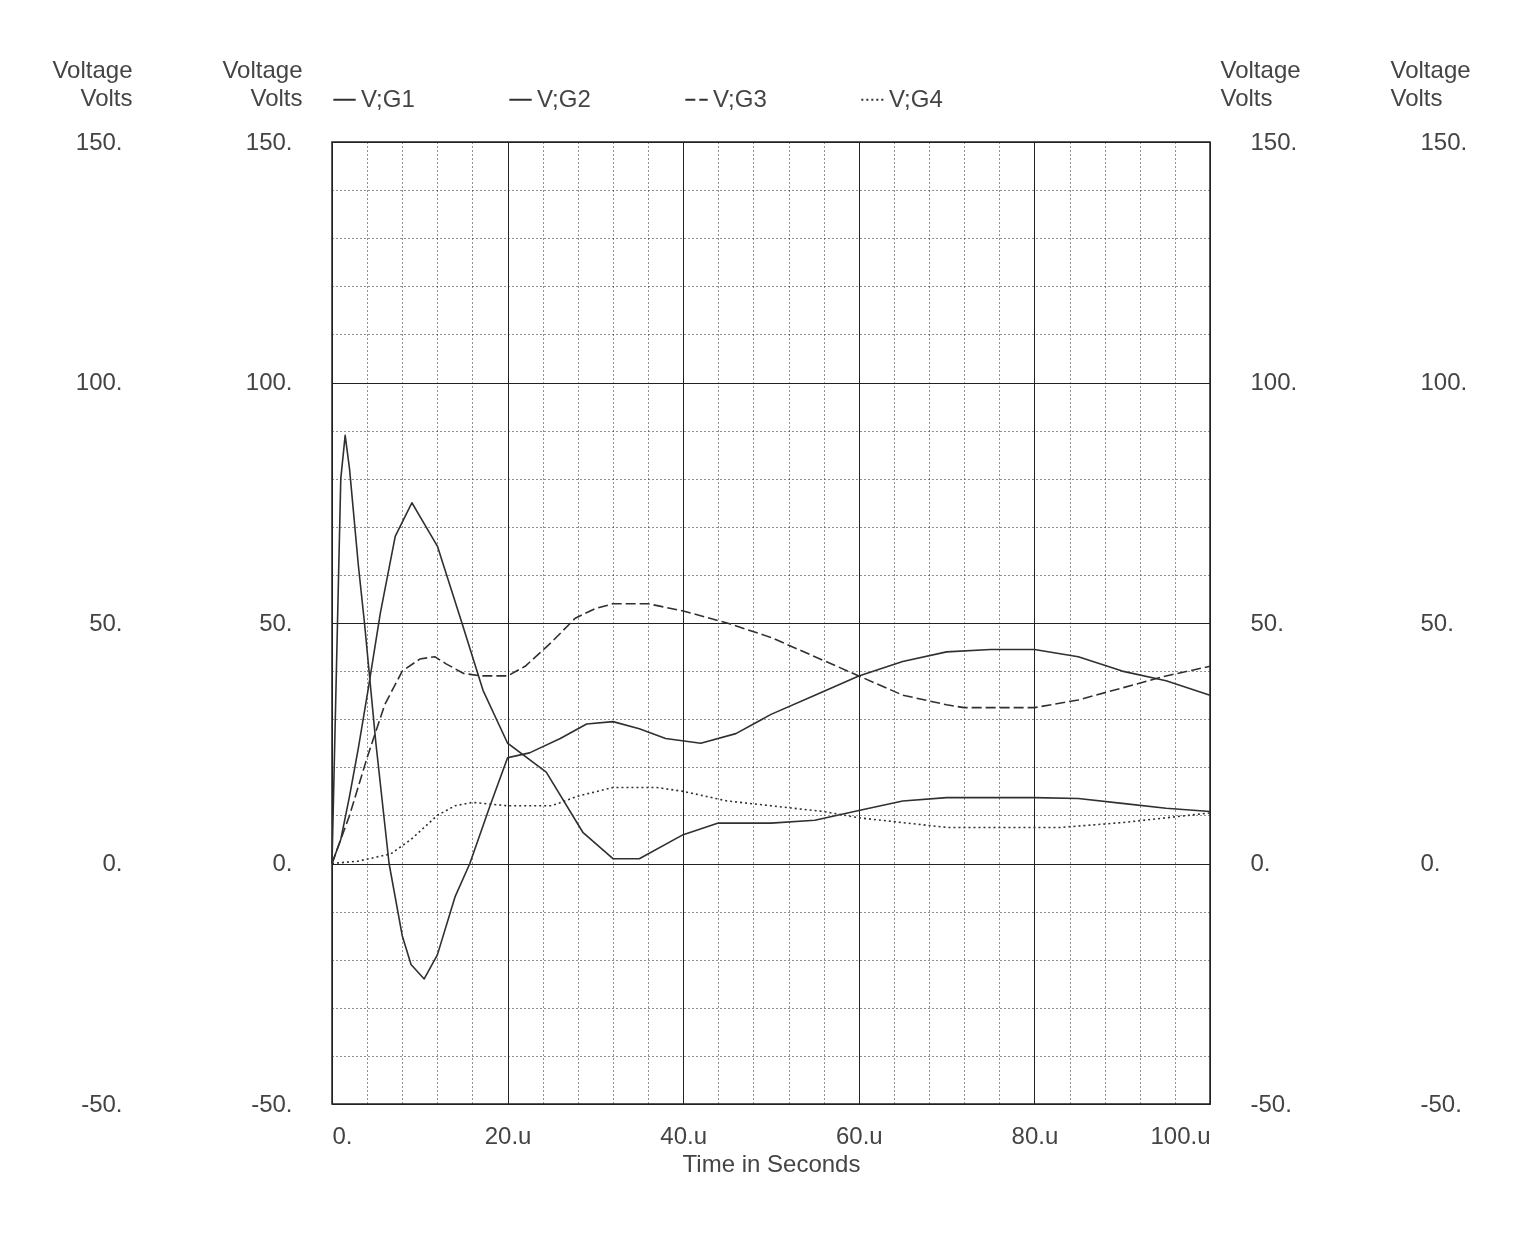 This screenshot has width=1534, height=1251. What do you see at coordinates (771, 1163) in the screenshot?
I see `x-axis-title: Time in Seconds` at bounding box center [771, 1163].